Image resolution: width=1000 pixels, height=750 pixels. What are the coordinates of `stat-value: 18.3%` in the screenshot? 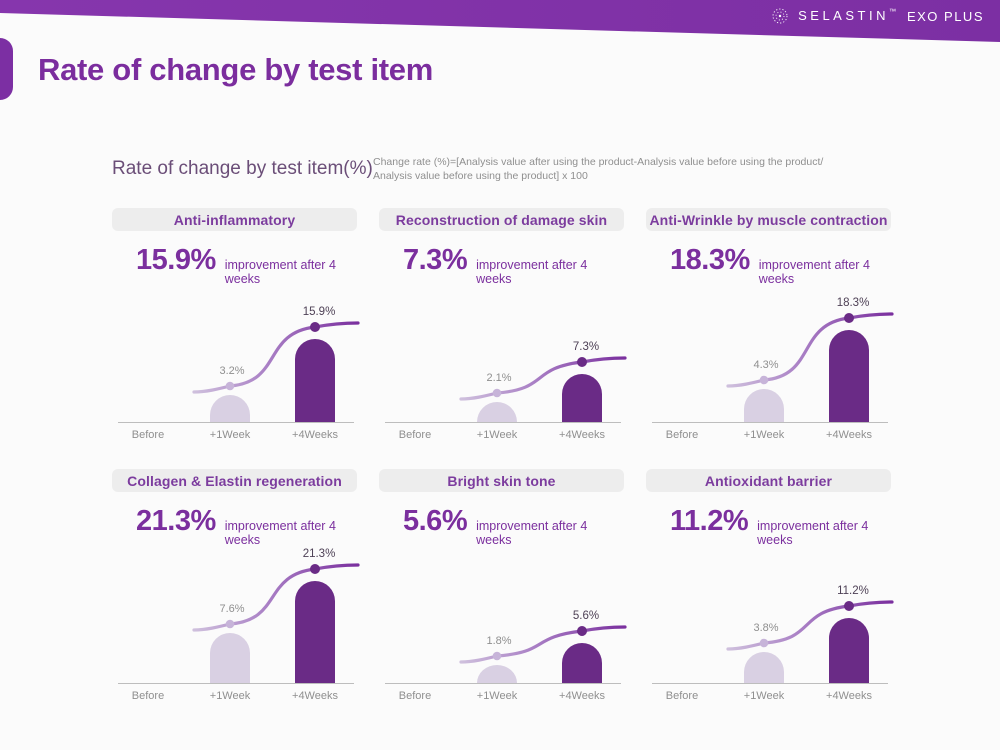 It's located at (710, 260).